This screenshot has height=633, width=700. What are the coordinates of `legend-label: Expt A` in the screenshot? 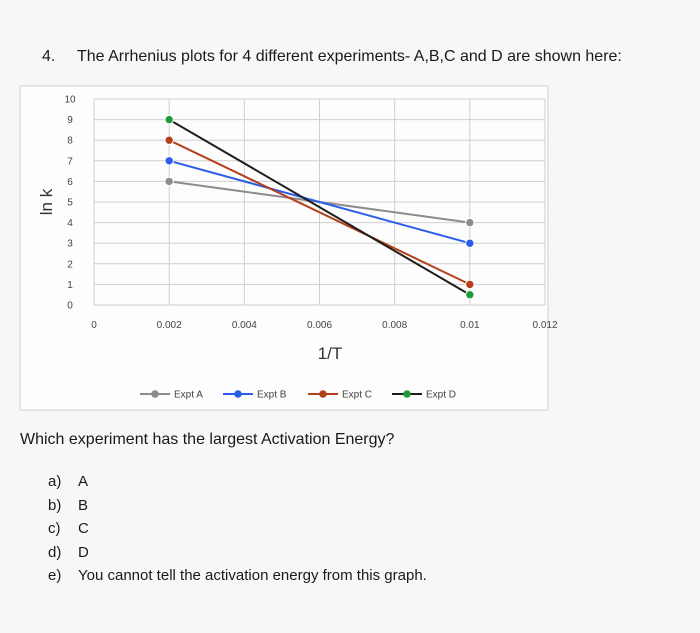 It's located at (188, 395).